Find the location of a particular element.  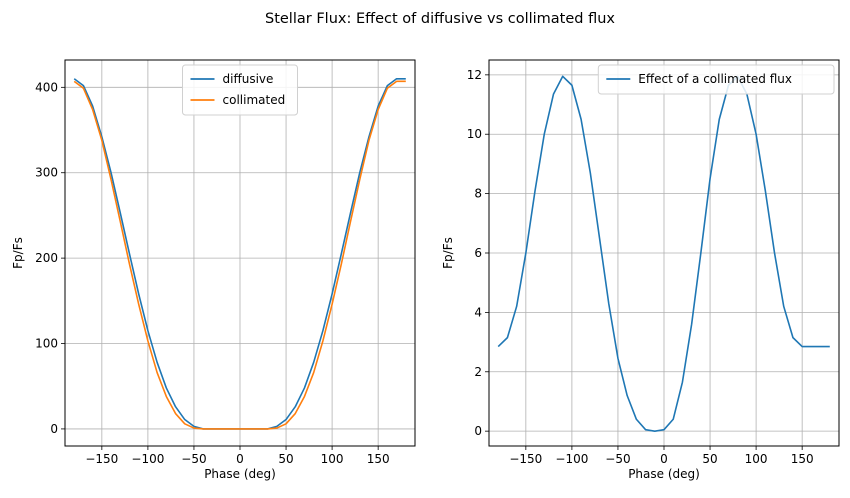

right-x-tick-label: 100 is located at coordinates (756, 459).